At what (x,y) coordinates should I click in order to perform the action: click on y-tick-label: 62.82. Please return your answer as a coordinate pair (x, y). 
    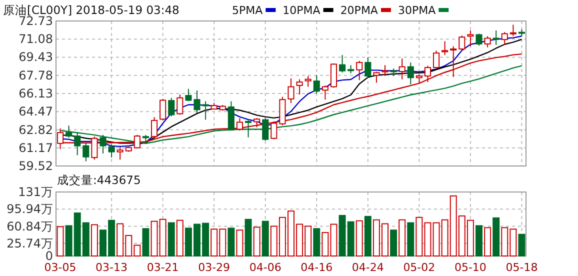
    Looking at the image, I should click on (35, 129).